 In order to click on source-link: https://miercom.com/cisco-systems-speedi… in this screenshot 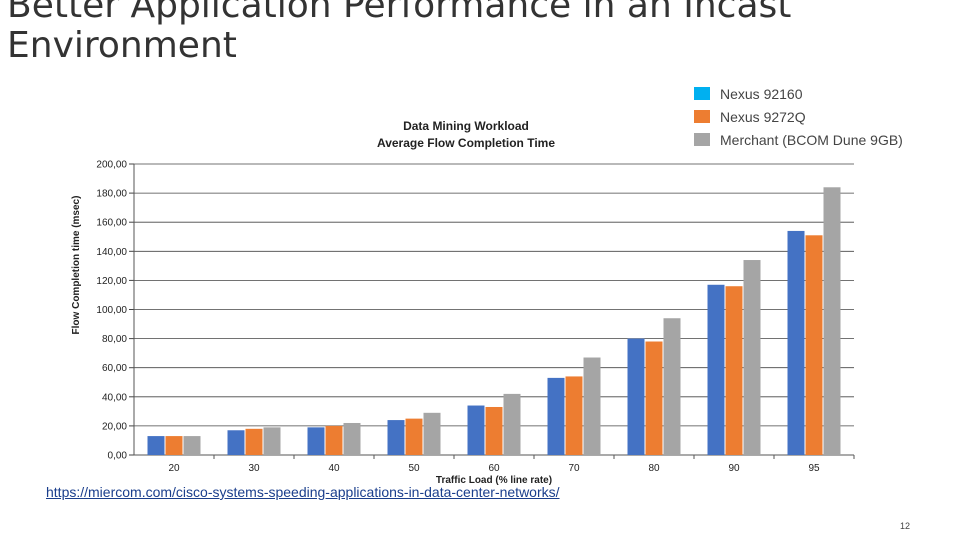, I will do `click(303, 492)`.